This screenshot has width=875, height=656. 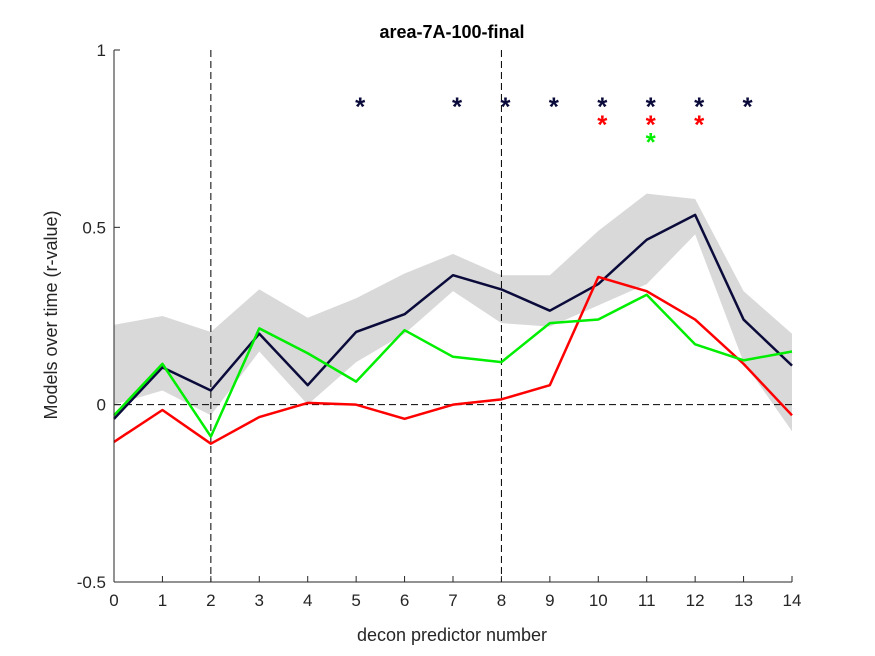 I want to click on x-tick-label-11: 11, so click(x=647, y=600).